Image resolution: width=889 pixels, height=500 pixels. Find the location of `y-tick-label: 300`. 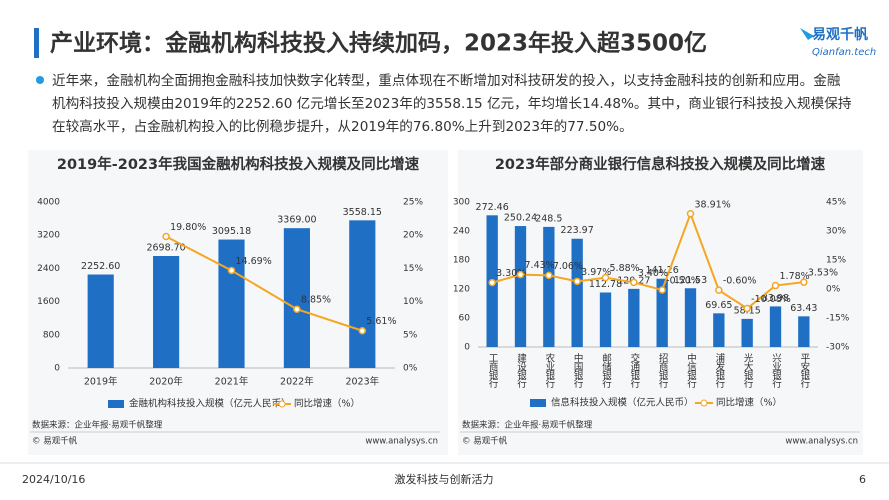

y-tick-label: 300 is located at coordinates (461, 203).